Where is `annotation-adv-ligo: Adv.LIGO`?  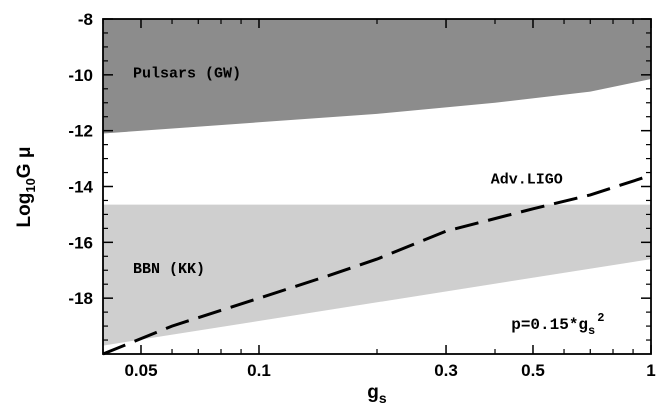
annotation-adv-ligo: Adv.LIGO is located at coordinates (527, 180).